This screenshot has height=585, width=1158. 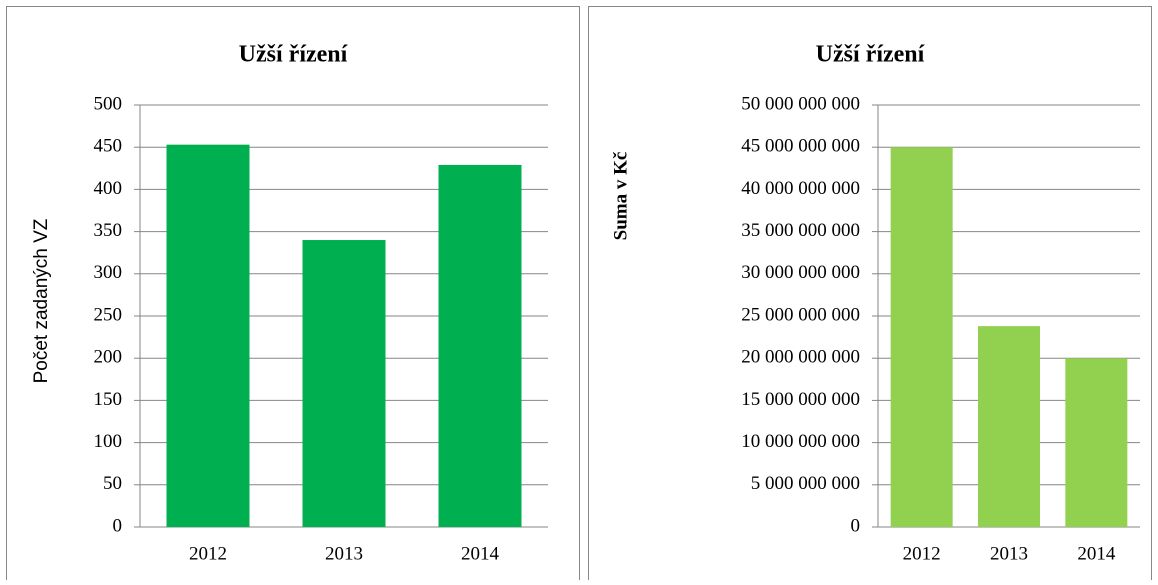 I want to click on y-tick-label: 45 000 000 000, so click(x=800, y=146).